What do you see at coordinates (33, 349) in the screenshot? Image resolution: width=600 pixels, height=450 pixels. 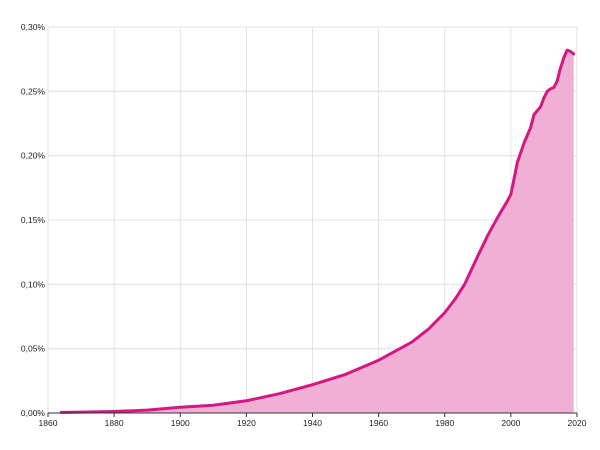 I see `y-tick-label: 0,05%` at bounding box center [33, 349].